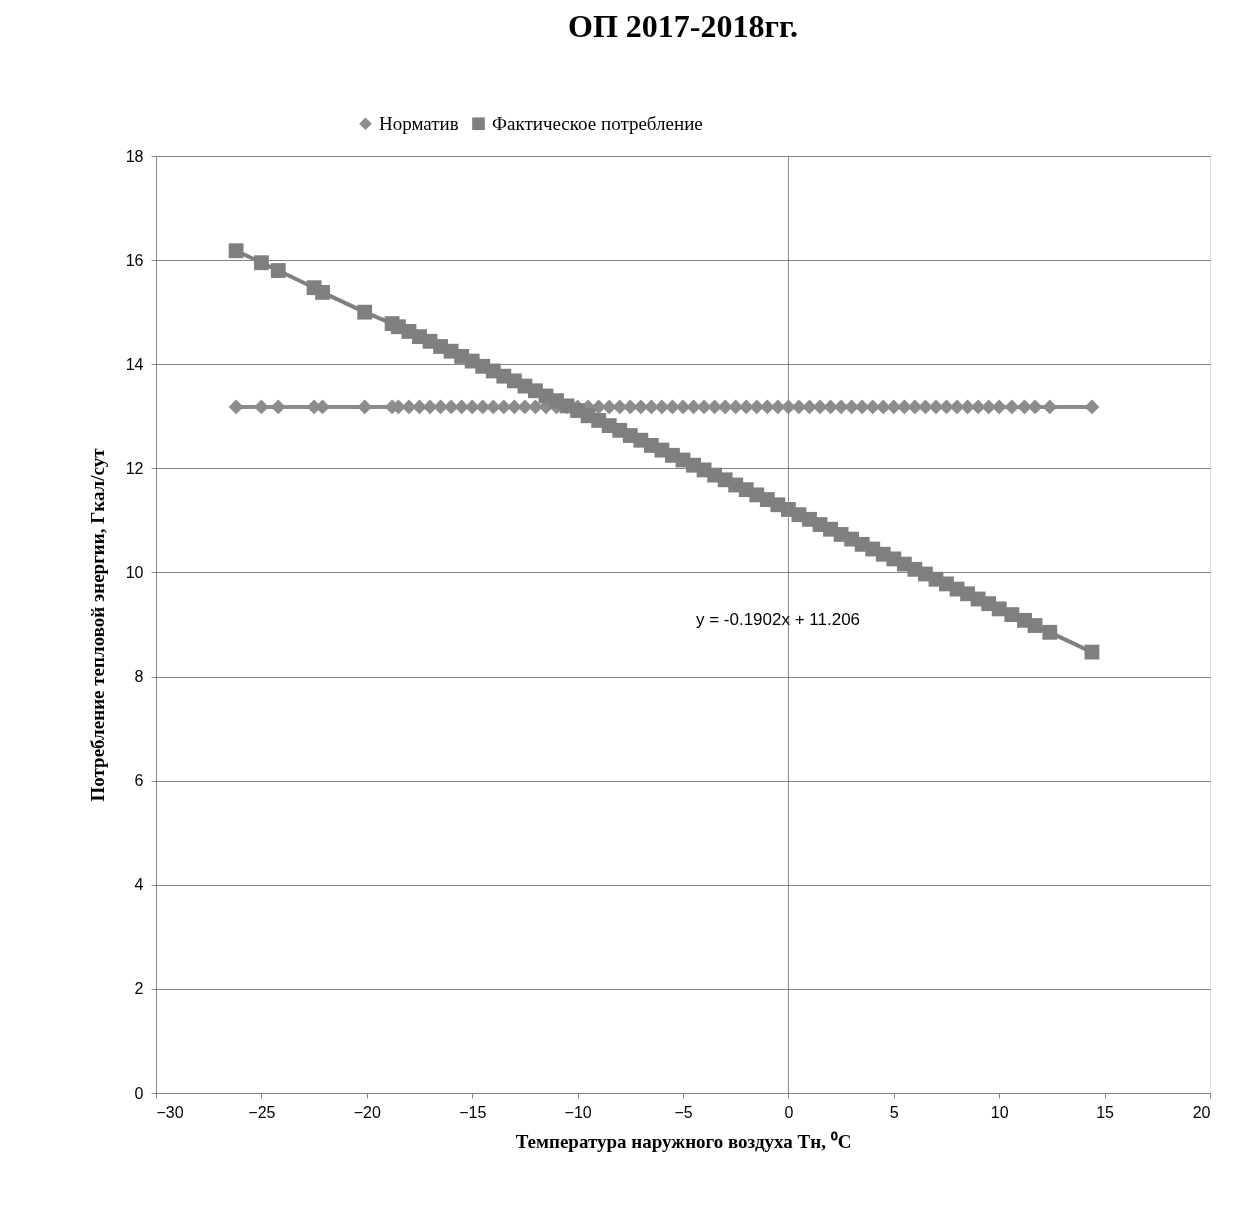 The image size is (1245, 1206). I want to click on y-tick-label: 8, so click(139, 677).